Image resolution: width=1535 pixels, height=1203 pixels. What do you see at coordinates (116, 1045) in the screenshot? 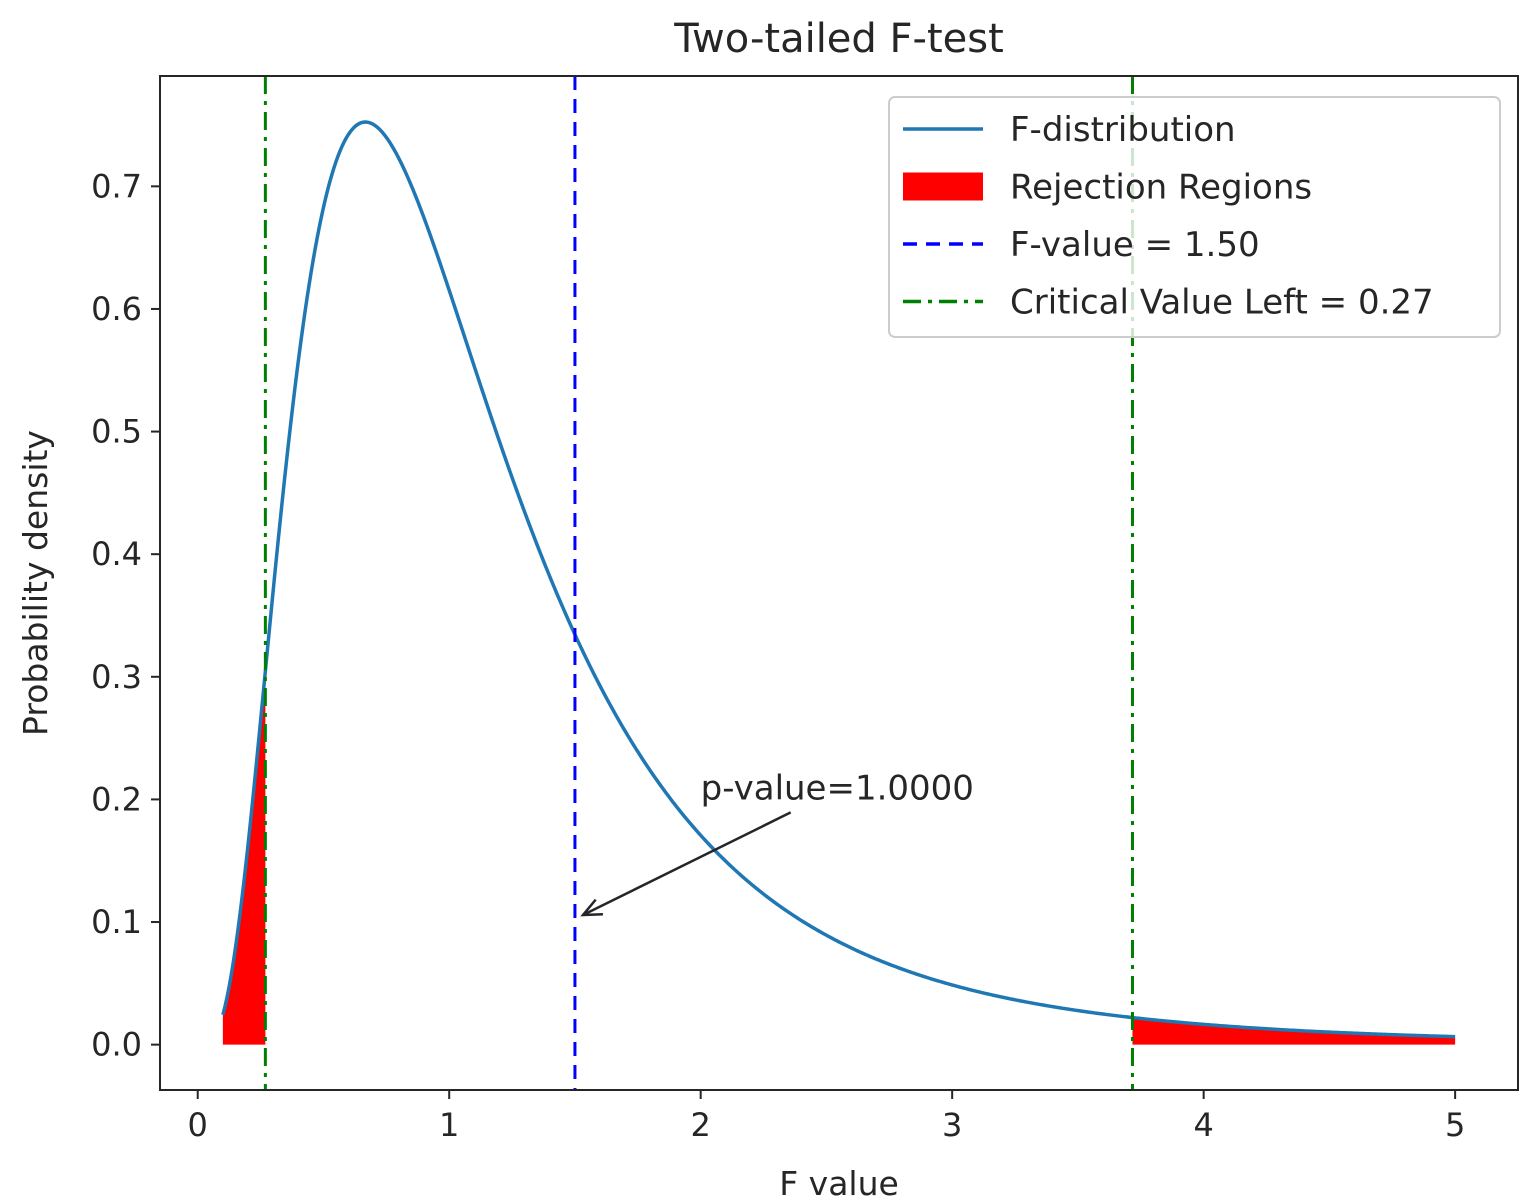
I see `y-tick-label: 0.0` at bounding box center [116, 1045].